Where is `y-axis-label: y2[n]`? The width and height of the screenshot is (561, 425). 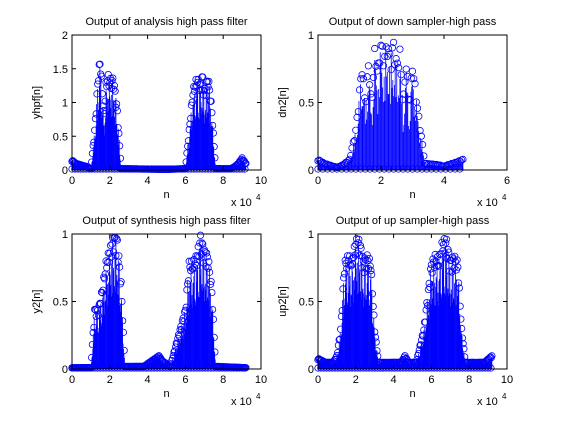 y-axis-label: y2[n] is located at coordinates (37, 302).